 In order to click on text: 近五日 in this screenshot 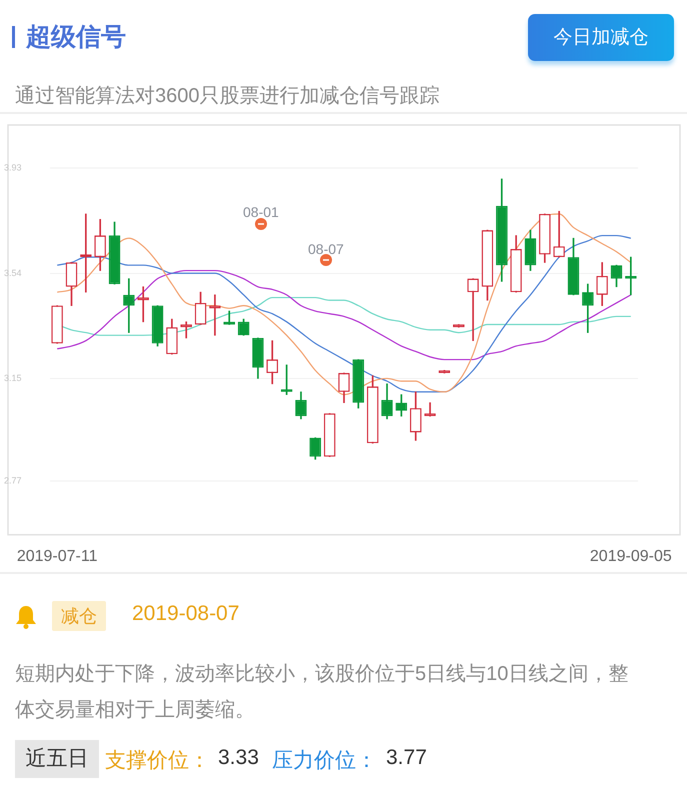, I will do `click(57, 759)`.